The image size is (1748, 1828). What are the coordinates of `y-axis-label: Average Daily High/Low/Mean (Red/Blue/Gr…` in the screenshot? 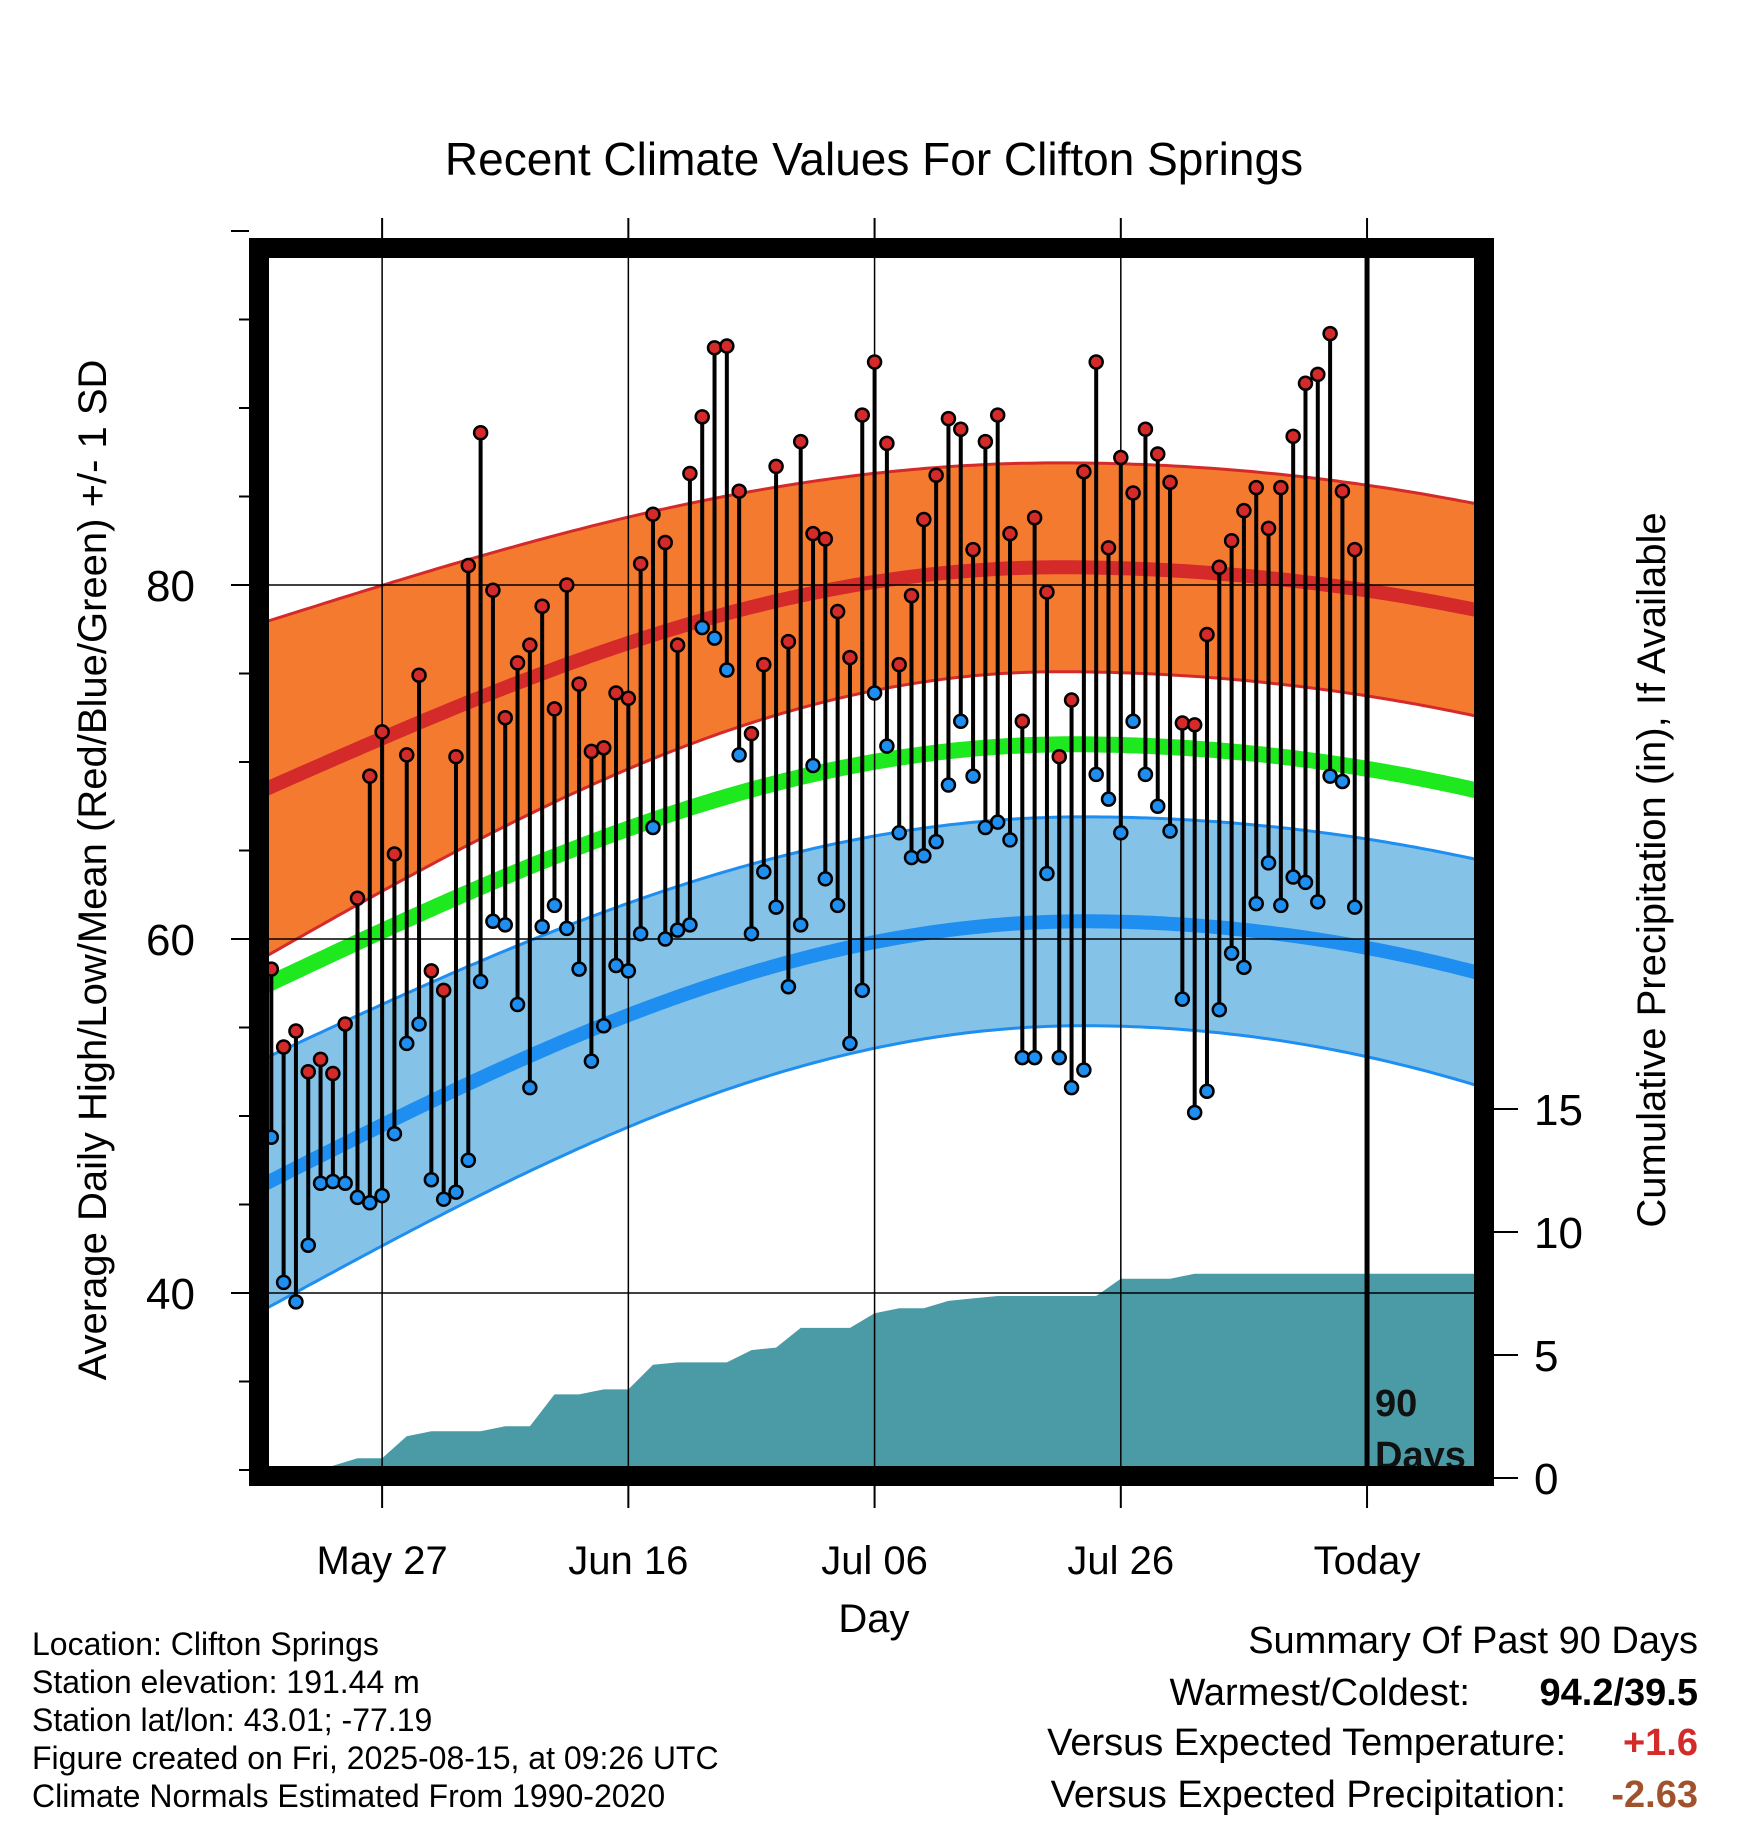 It's located at (93, 870).